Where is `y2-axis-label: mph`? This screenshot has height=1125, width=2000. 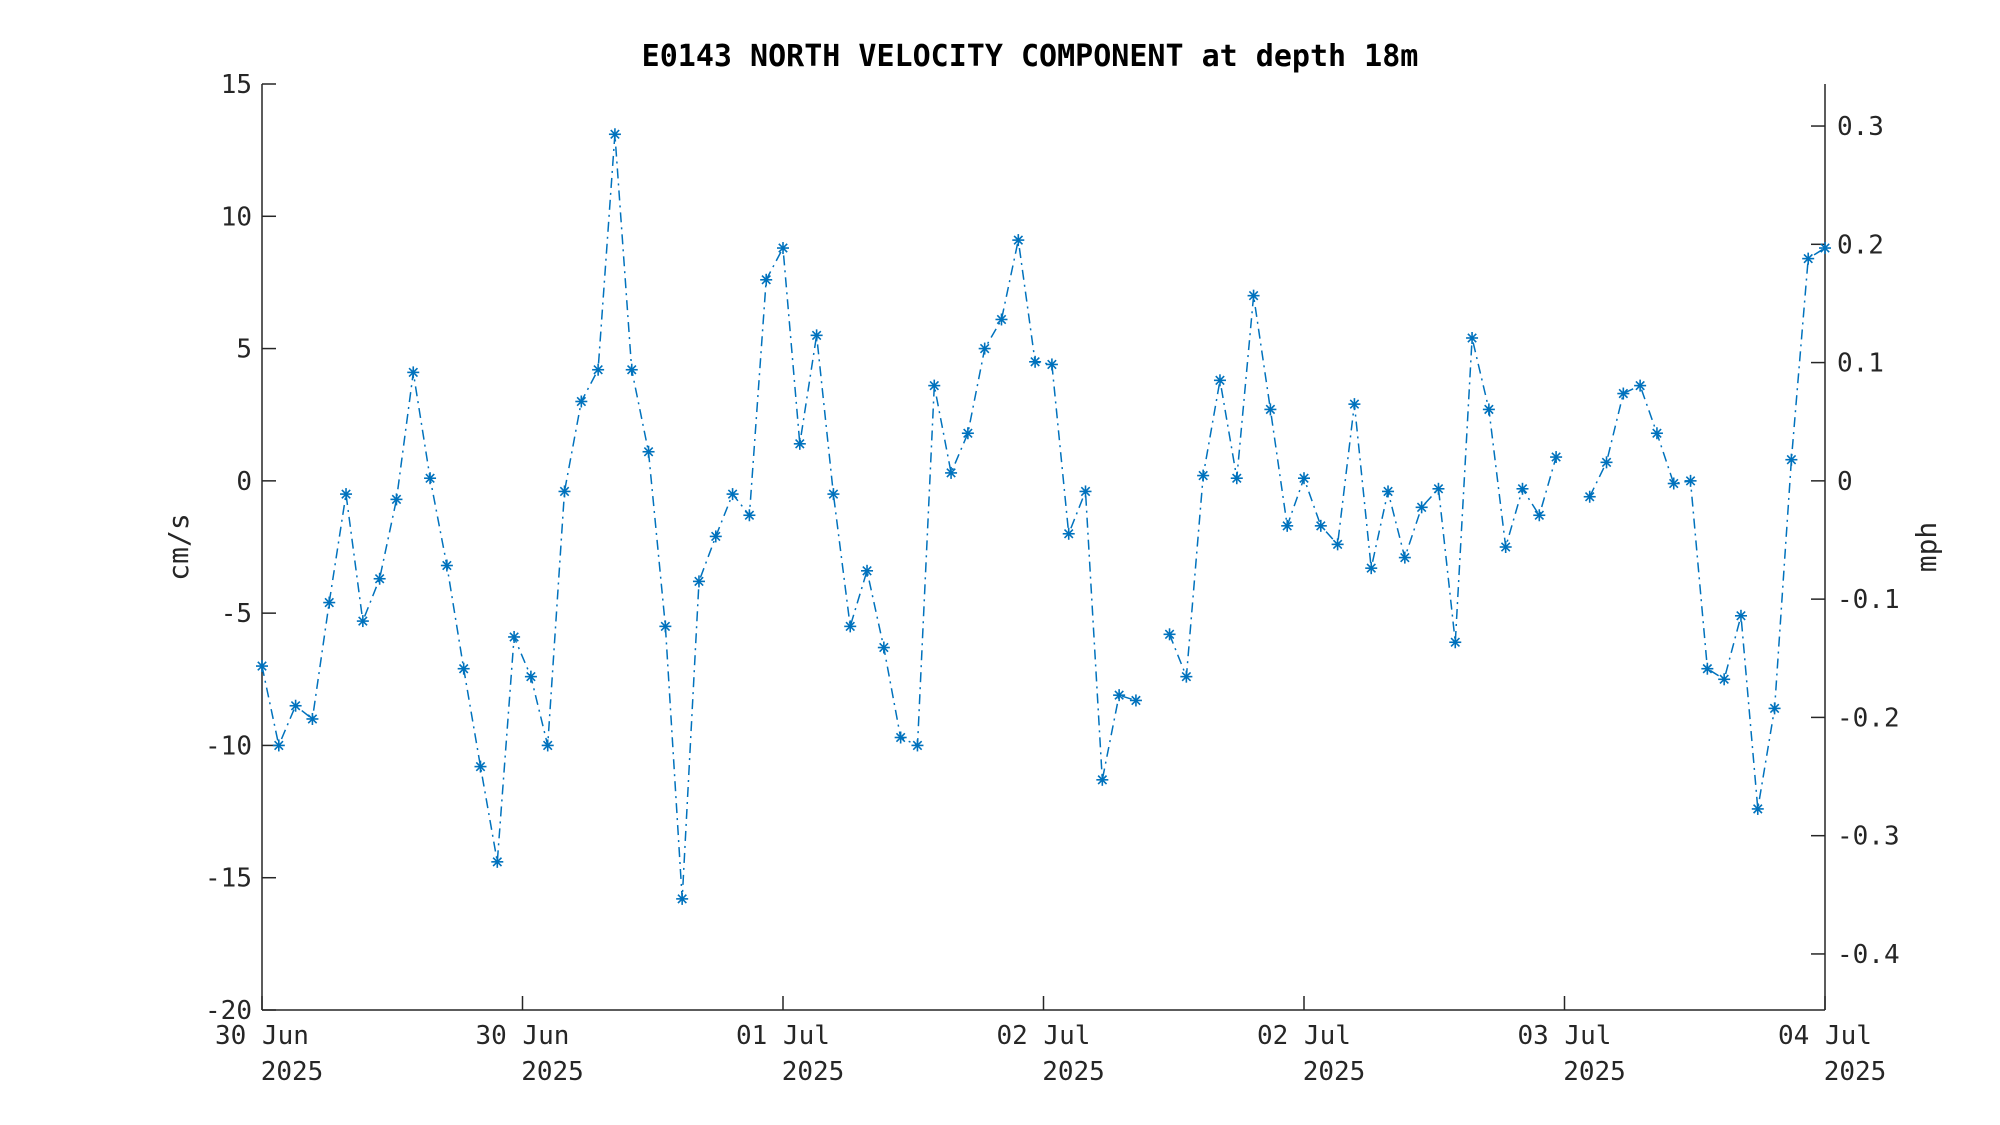
y2-axis-label: mph is located at coordinates (1926, 547).